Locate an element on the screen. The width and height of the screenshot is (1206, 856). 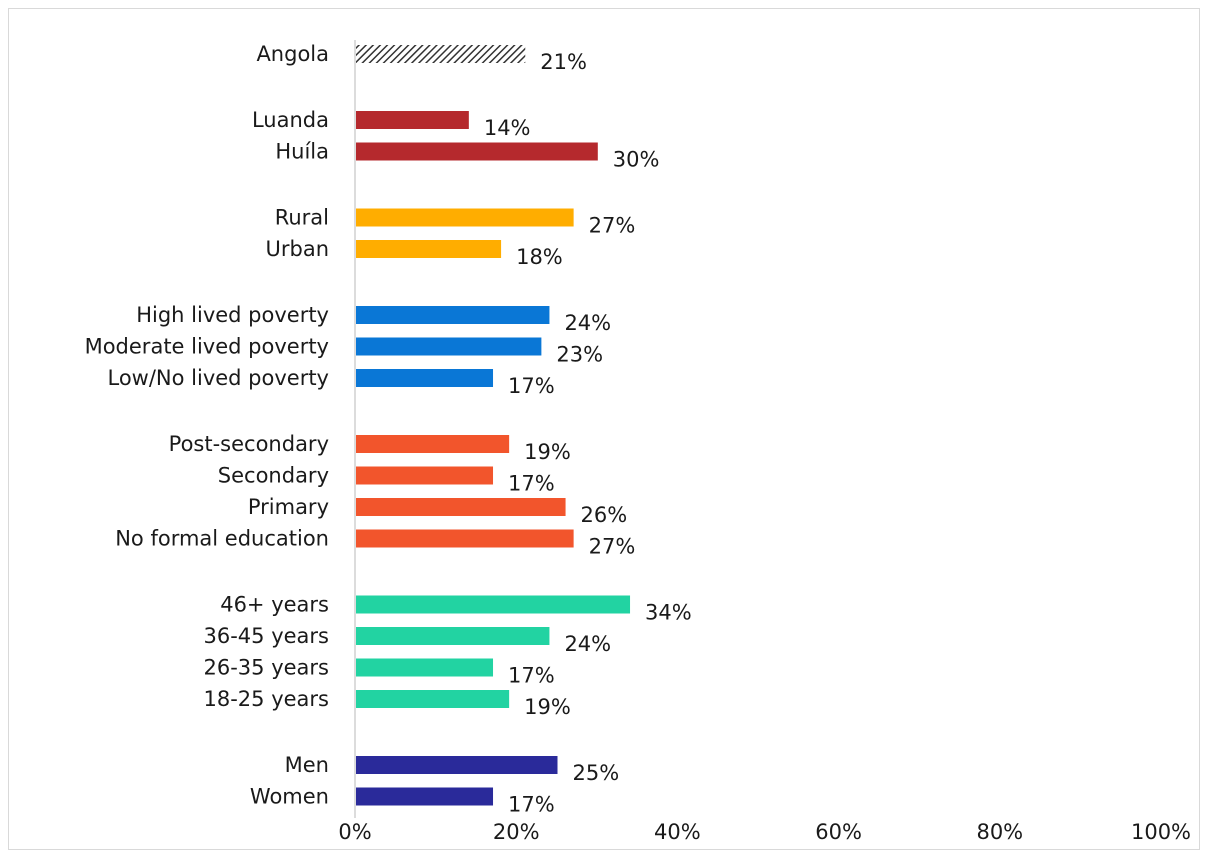
x-axis-ticks: 0% 20% 40% 60% 80% 100% is located at coordinates (764, 832).